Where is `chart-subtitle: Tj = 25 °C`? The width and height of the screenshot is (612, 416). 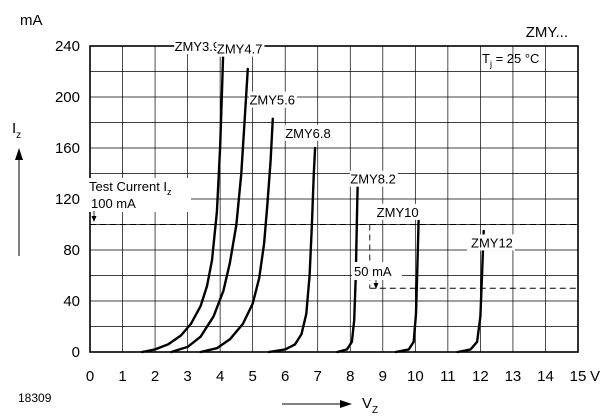
chart-subtitle: Tj = 25 °C is located at coordinates (510, 60).